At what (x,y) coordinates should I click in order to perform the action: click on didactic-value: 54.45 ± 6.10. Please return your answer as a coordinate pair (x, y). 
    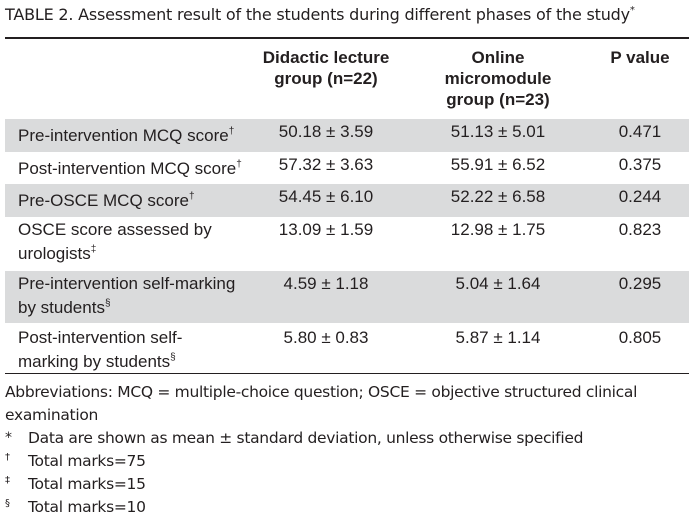
    Looking at the image, I should click on (326, 196).